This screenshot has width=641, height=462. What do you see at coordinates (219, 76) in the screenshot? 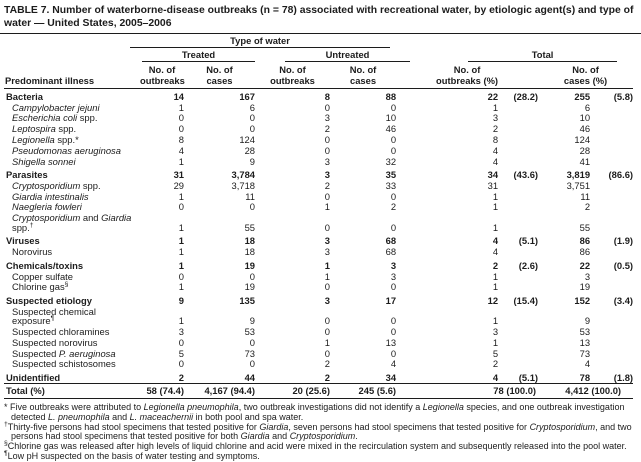
I see `col-header-treated-cases: No. of cases` at bounding box center [219, 76].